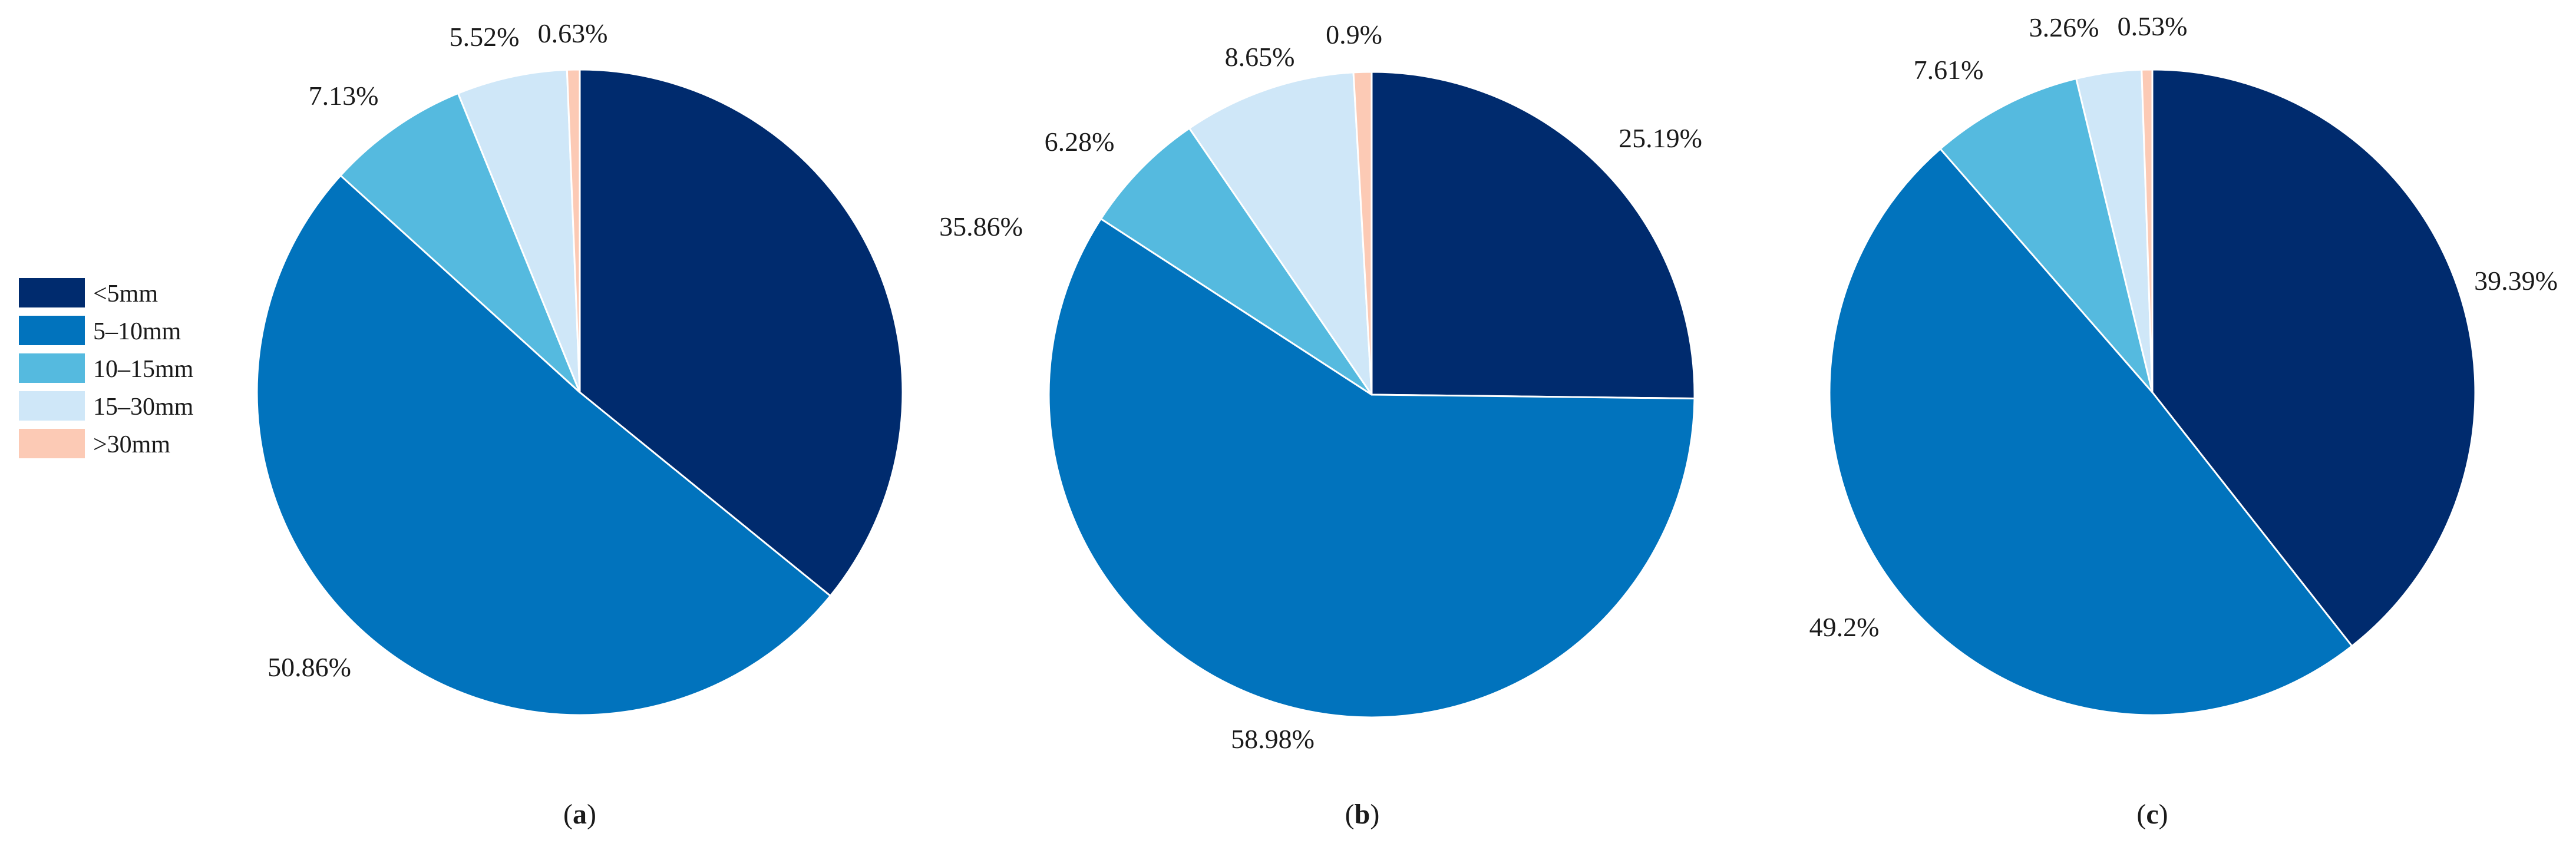 This screenshot has height=850, width=2576. I want to click on caption-b-letter: b, so click(1362, 814).